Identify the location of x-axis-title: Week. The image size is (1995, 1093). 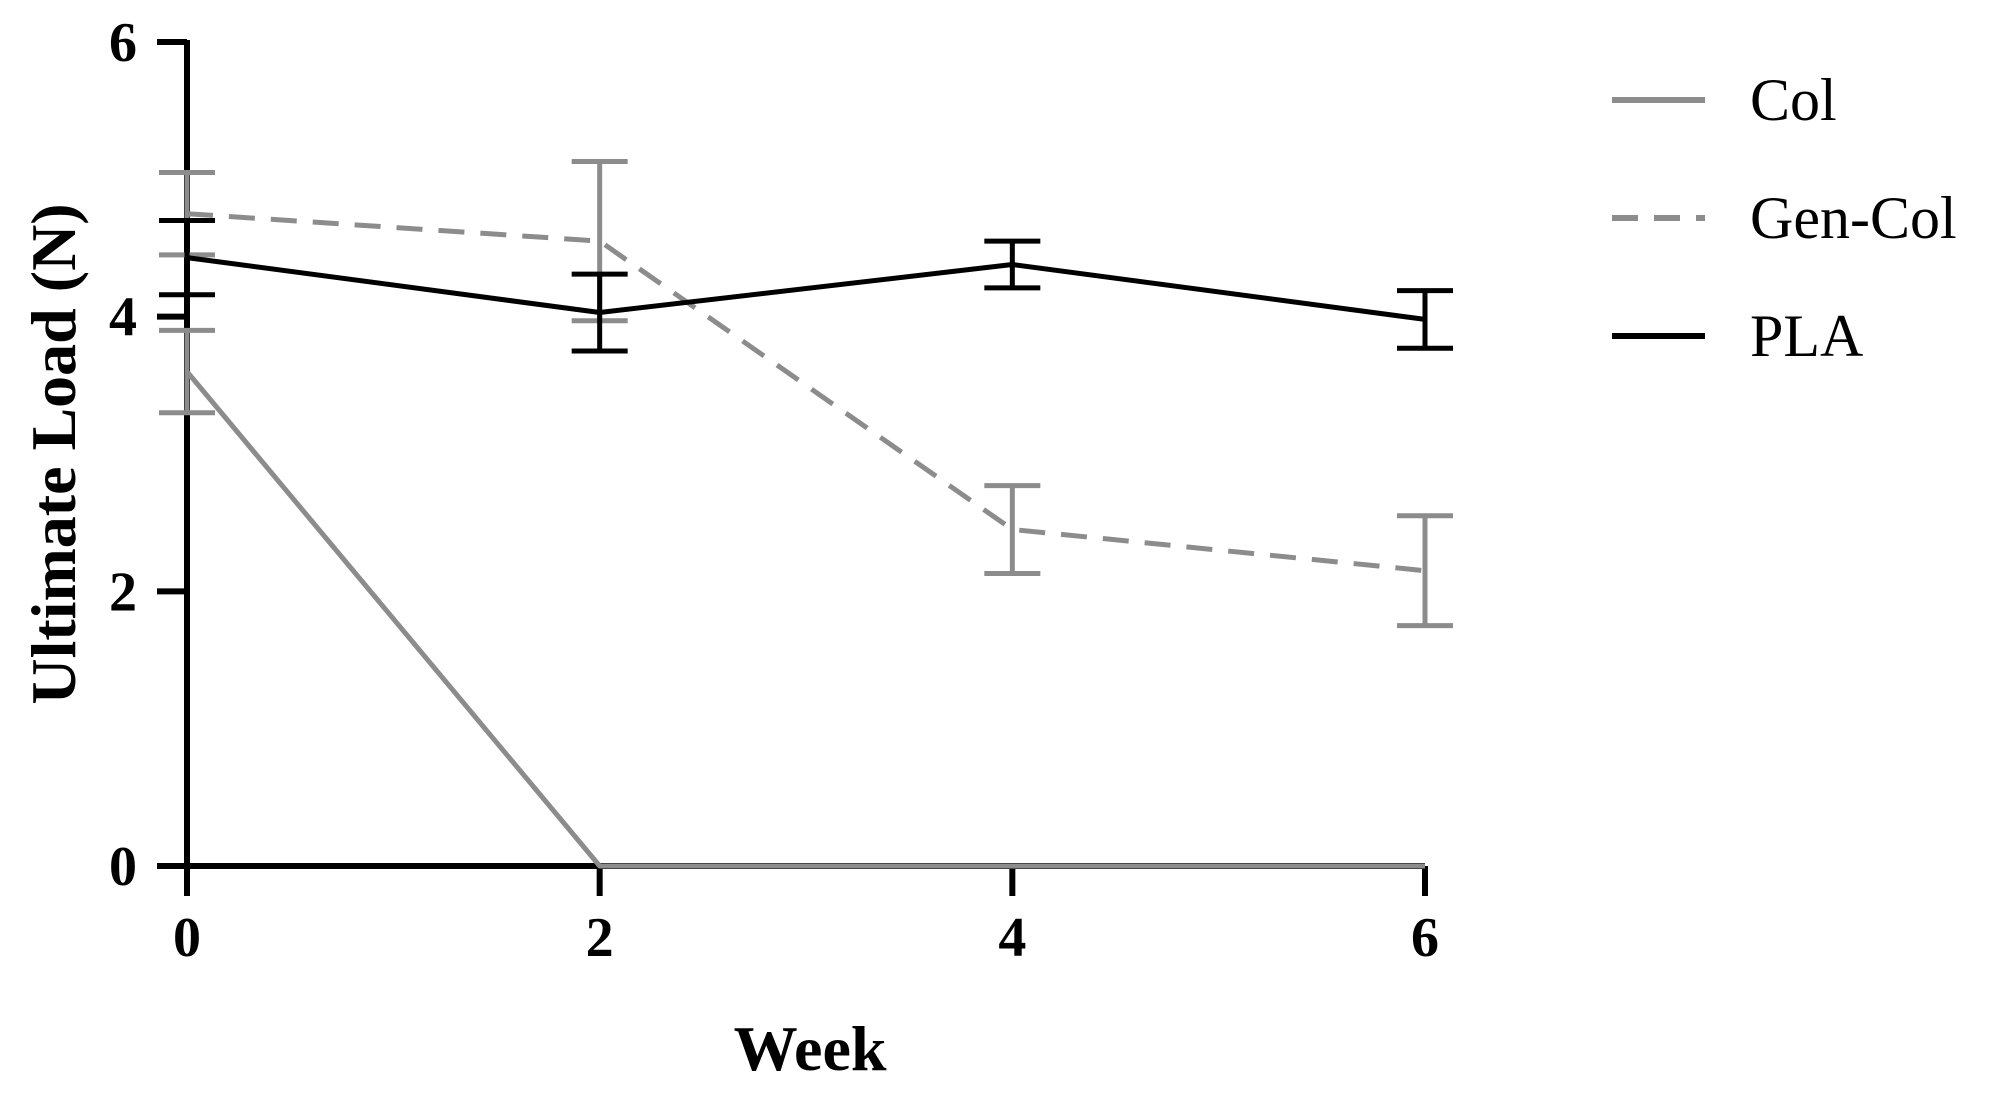
(810, 1048).